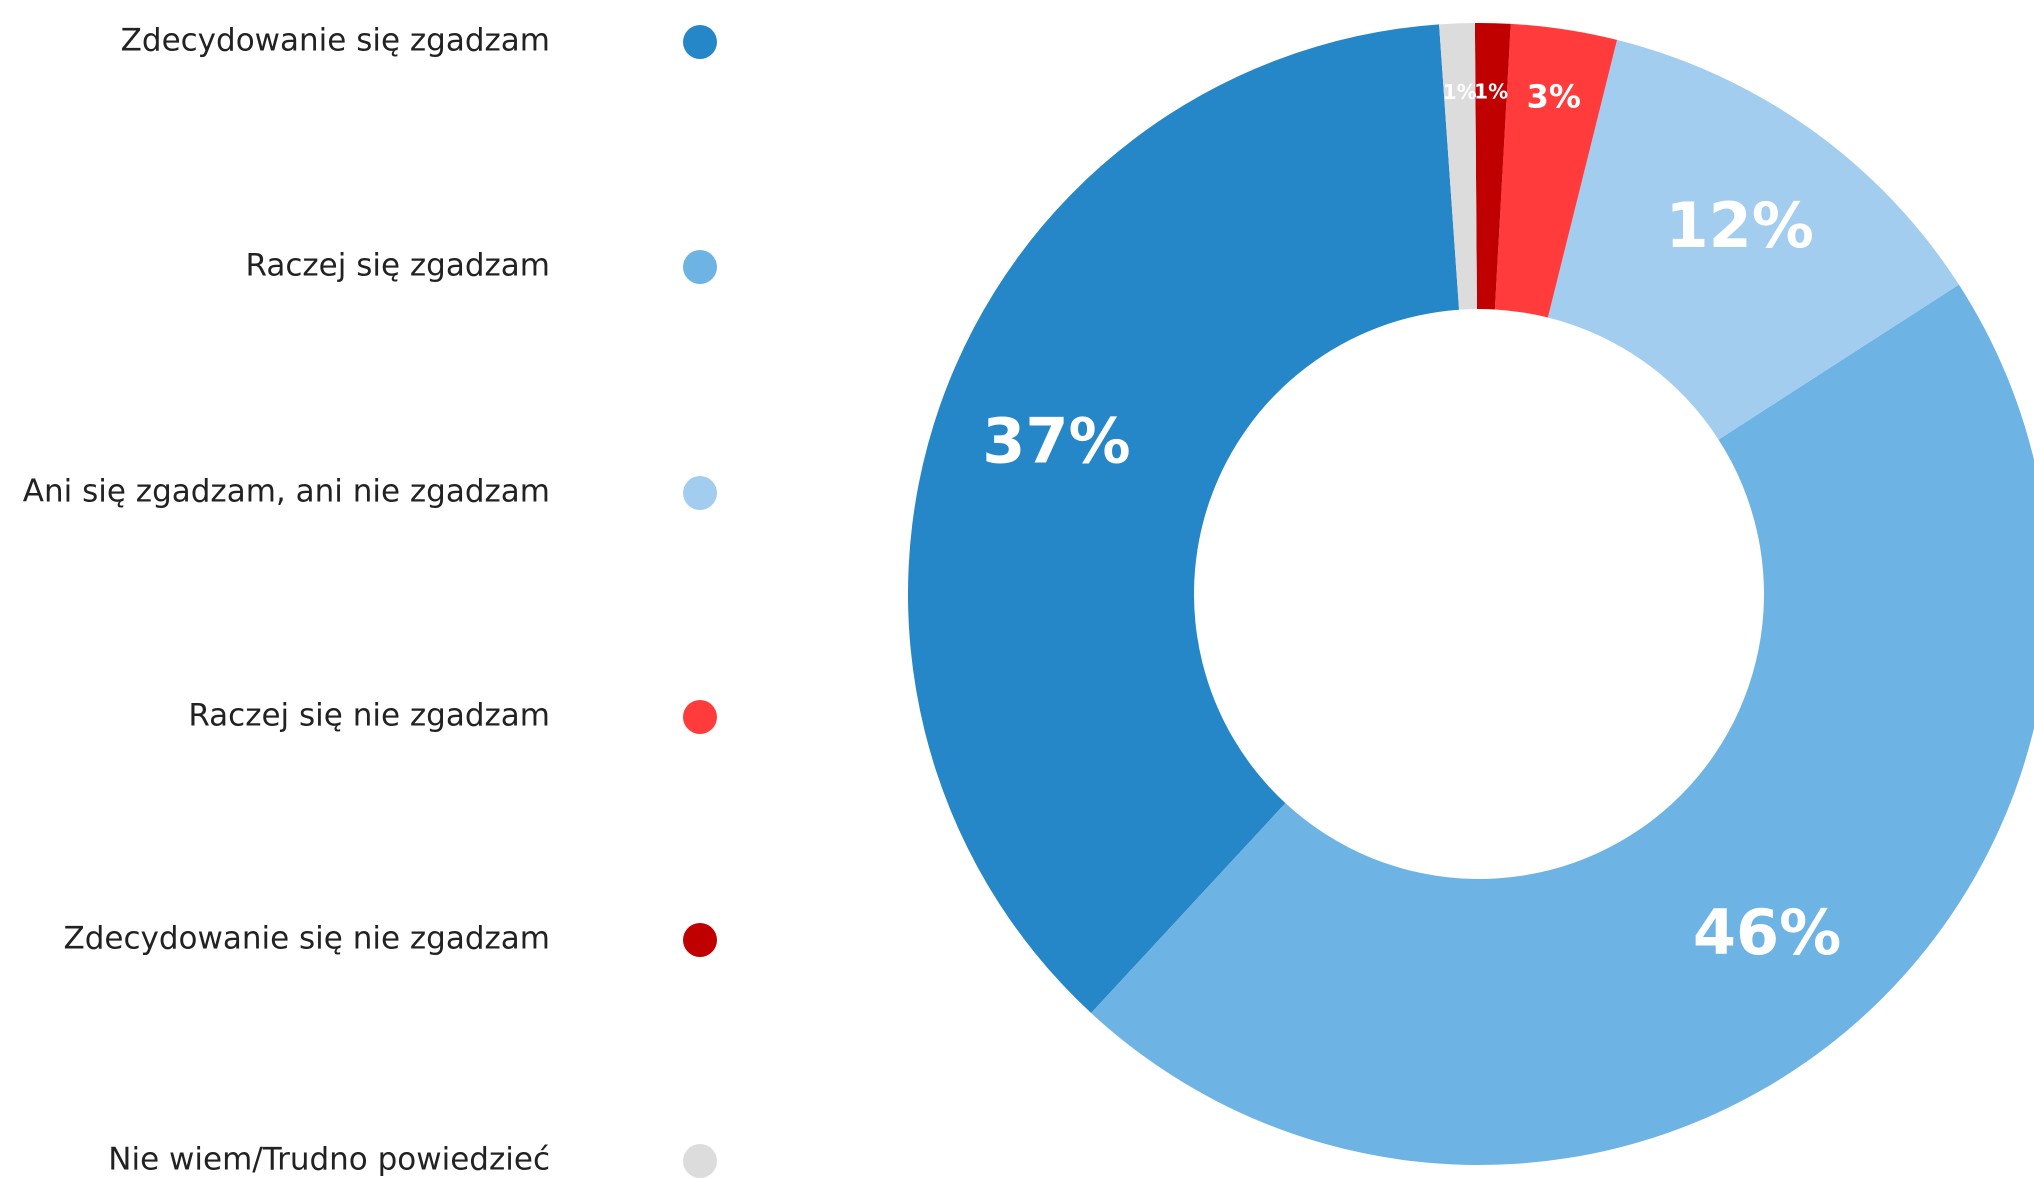  What do you see at coordinates (306, 939) in the screenshot?
I see `legend-label: Zdecydowanie się nie zgadzam` at bounding box center [306, 939].